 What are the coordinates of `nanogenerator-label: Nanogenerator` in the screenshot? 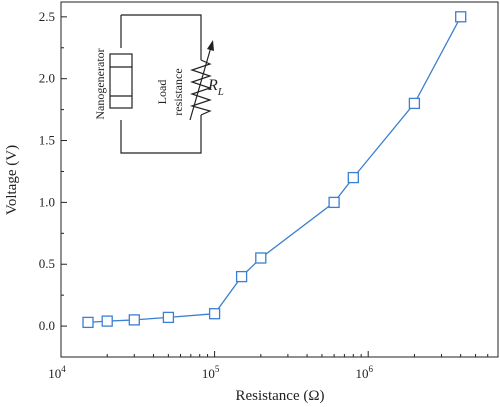 It's located at (100, 83).